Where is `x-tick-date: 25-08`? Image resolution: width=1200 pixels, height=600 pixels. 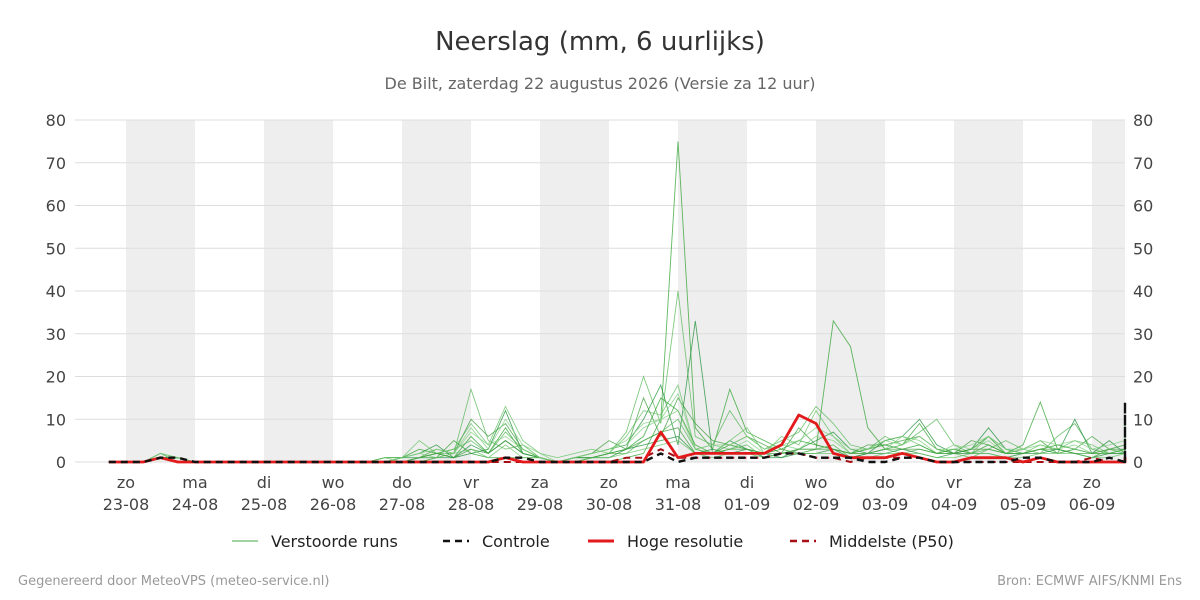 x-tick-date: 25-08 is located at coordinates (264, 504).